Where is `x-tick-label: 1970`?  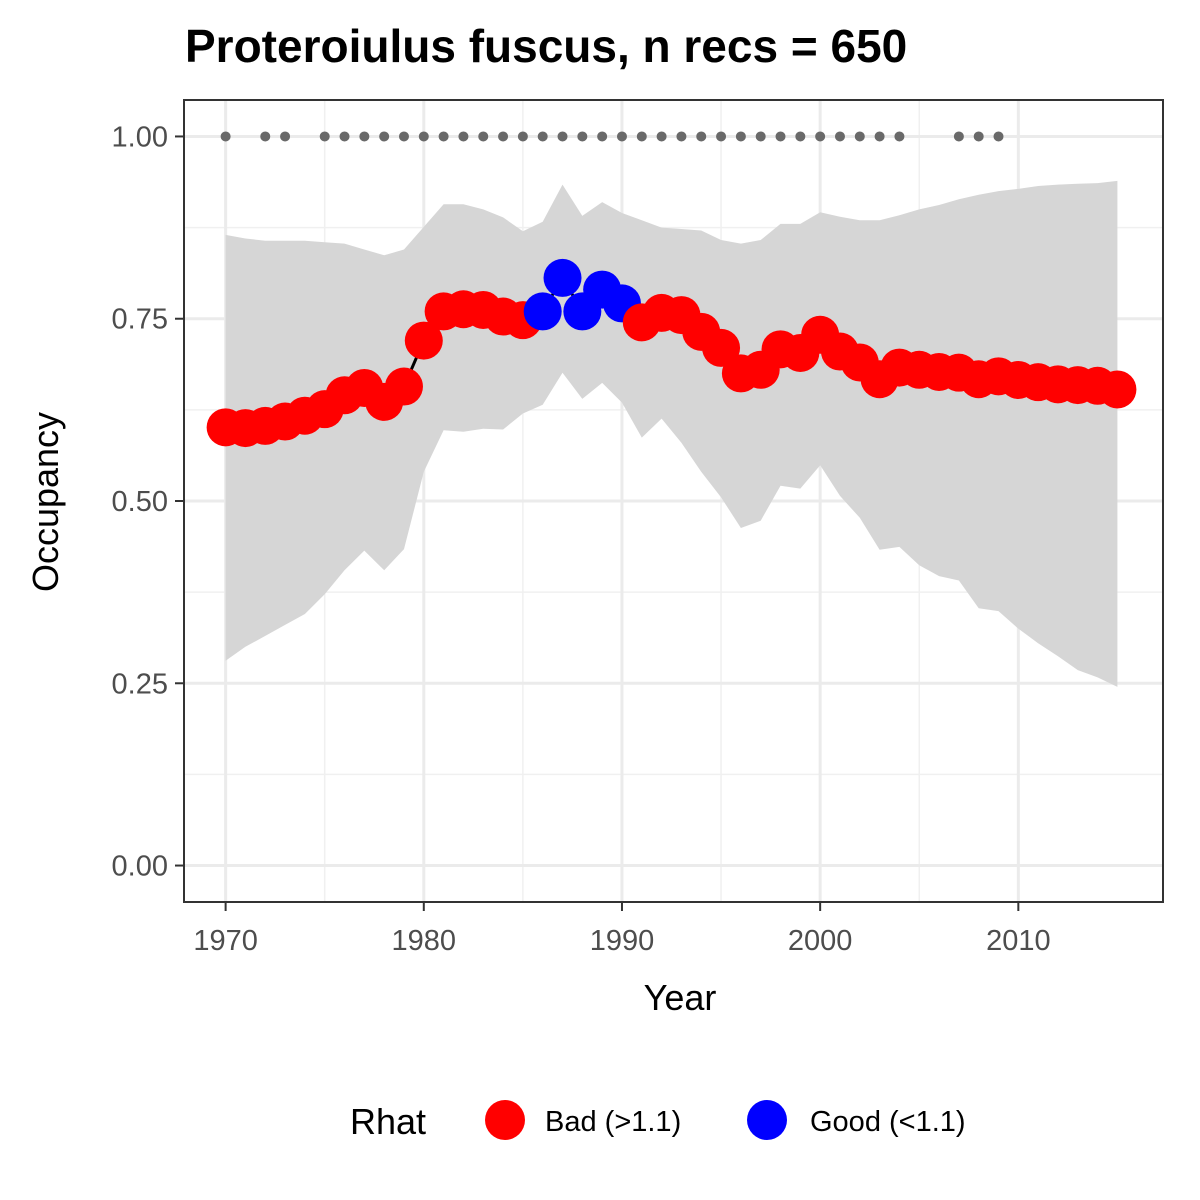
x-tick-label: 1970 is located at coordinates (225, 941).